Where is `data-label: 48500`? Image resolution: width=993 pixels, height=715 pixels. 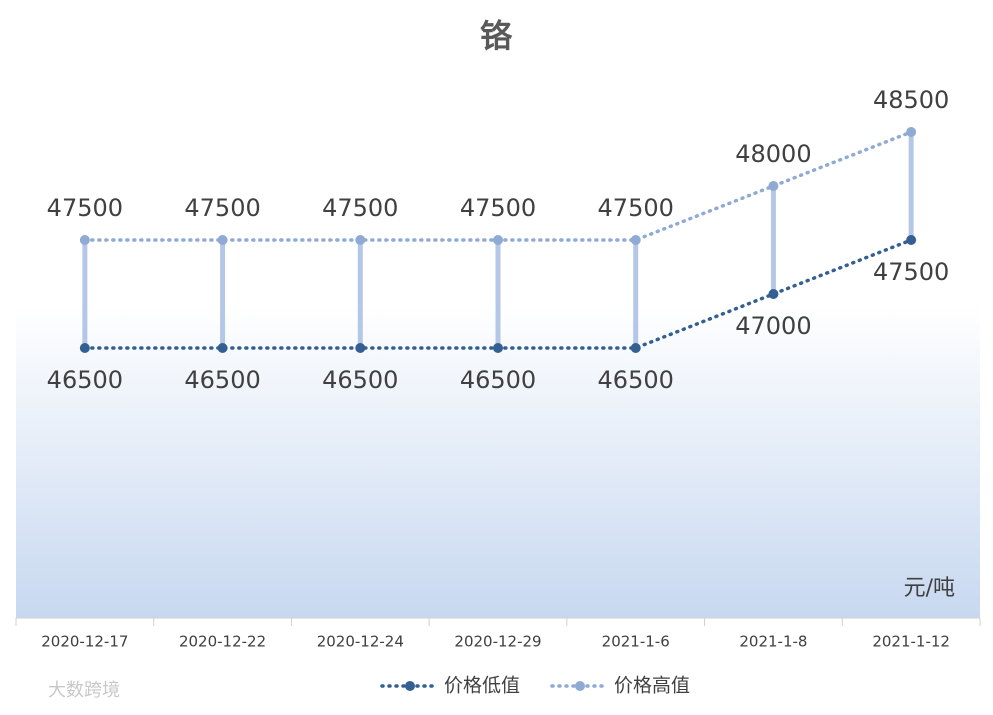
data-label: 48500 is located at coordinates (911, 100).